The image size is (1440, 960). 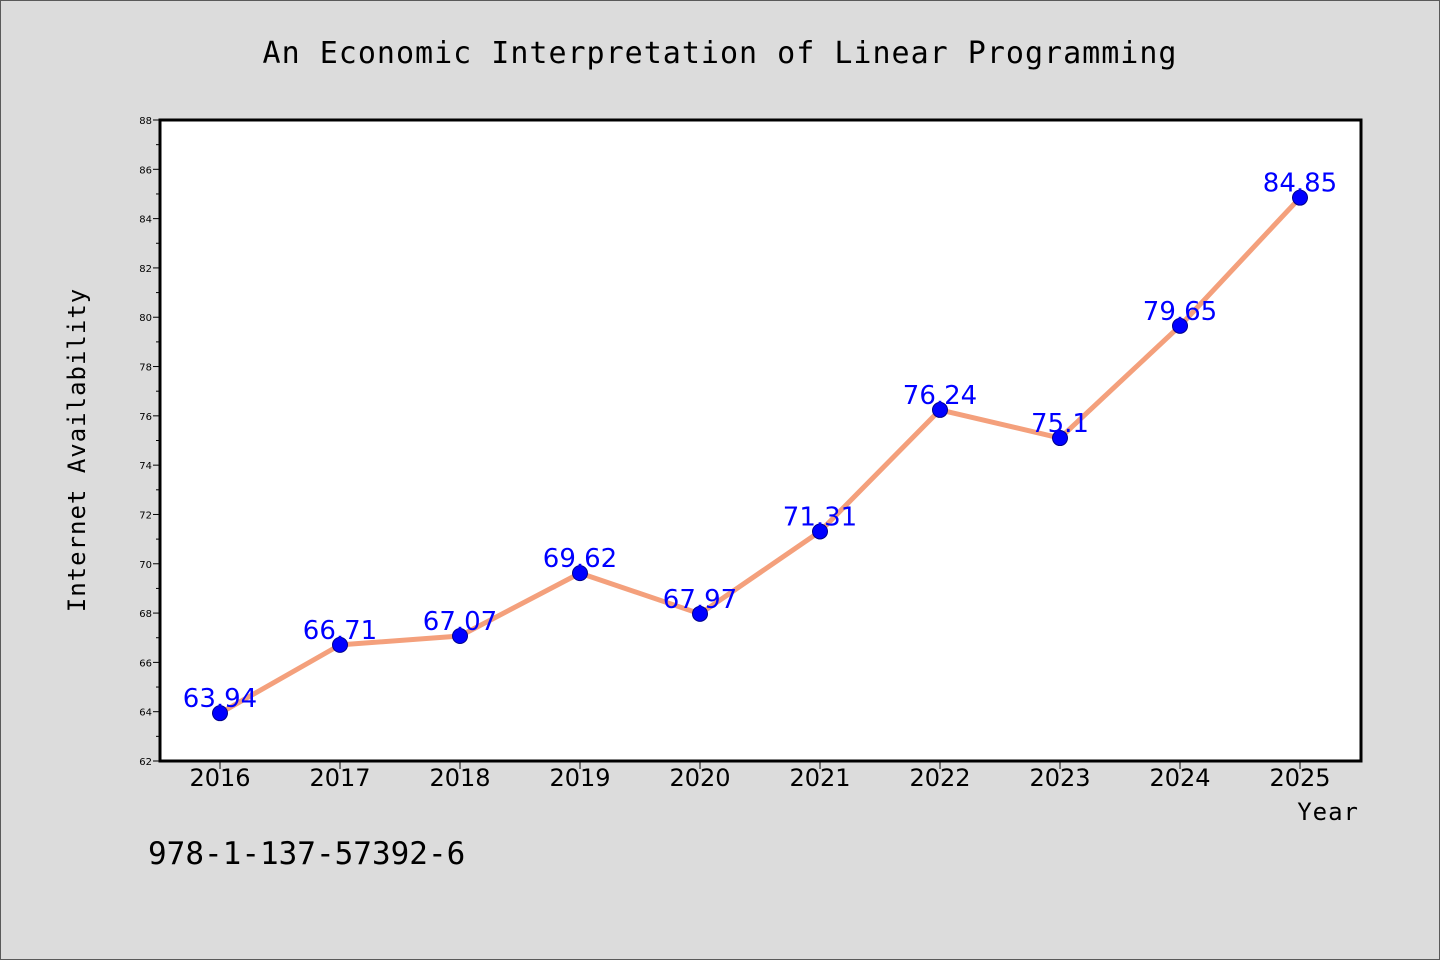 What do you see at coordinates (145, 713) in the screenshot?
I see `y-tick-label: 64` at bounding box center [145, 713].